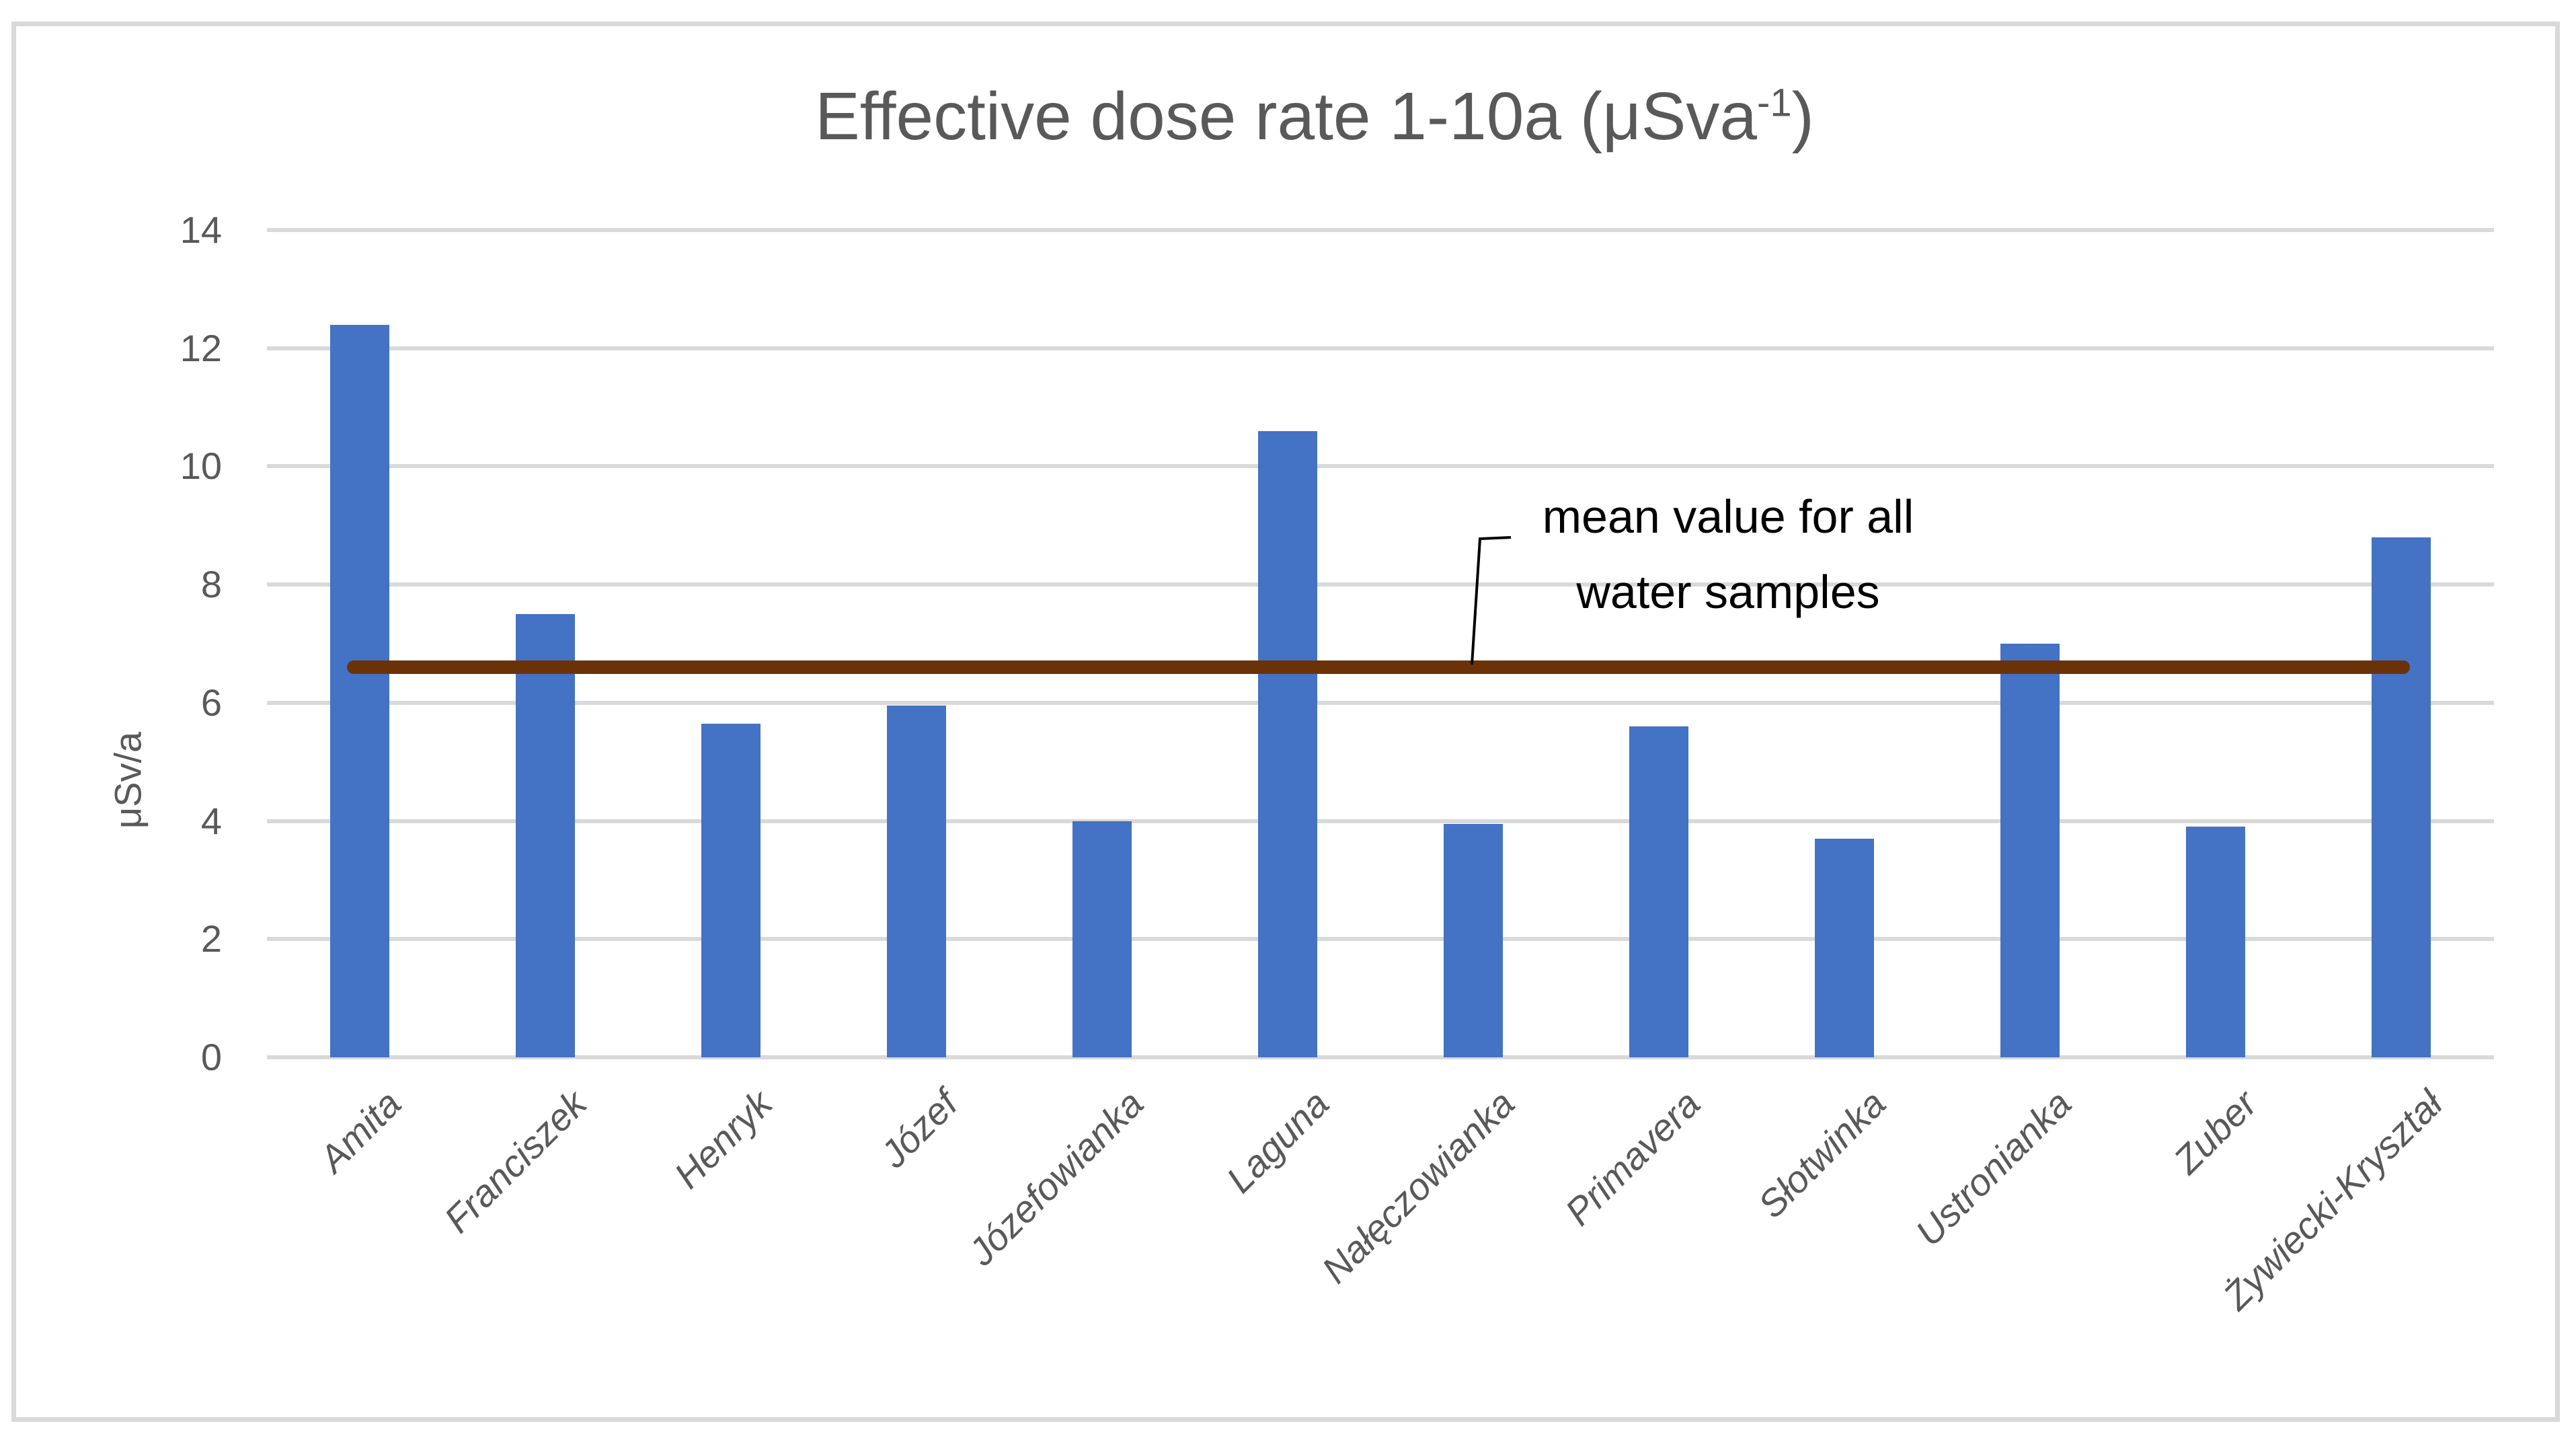  I want to click on bar-Żywiecki-Kryształ, so click(2402, 797).